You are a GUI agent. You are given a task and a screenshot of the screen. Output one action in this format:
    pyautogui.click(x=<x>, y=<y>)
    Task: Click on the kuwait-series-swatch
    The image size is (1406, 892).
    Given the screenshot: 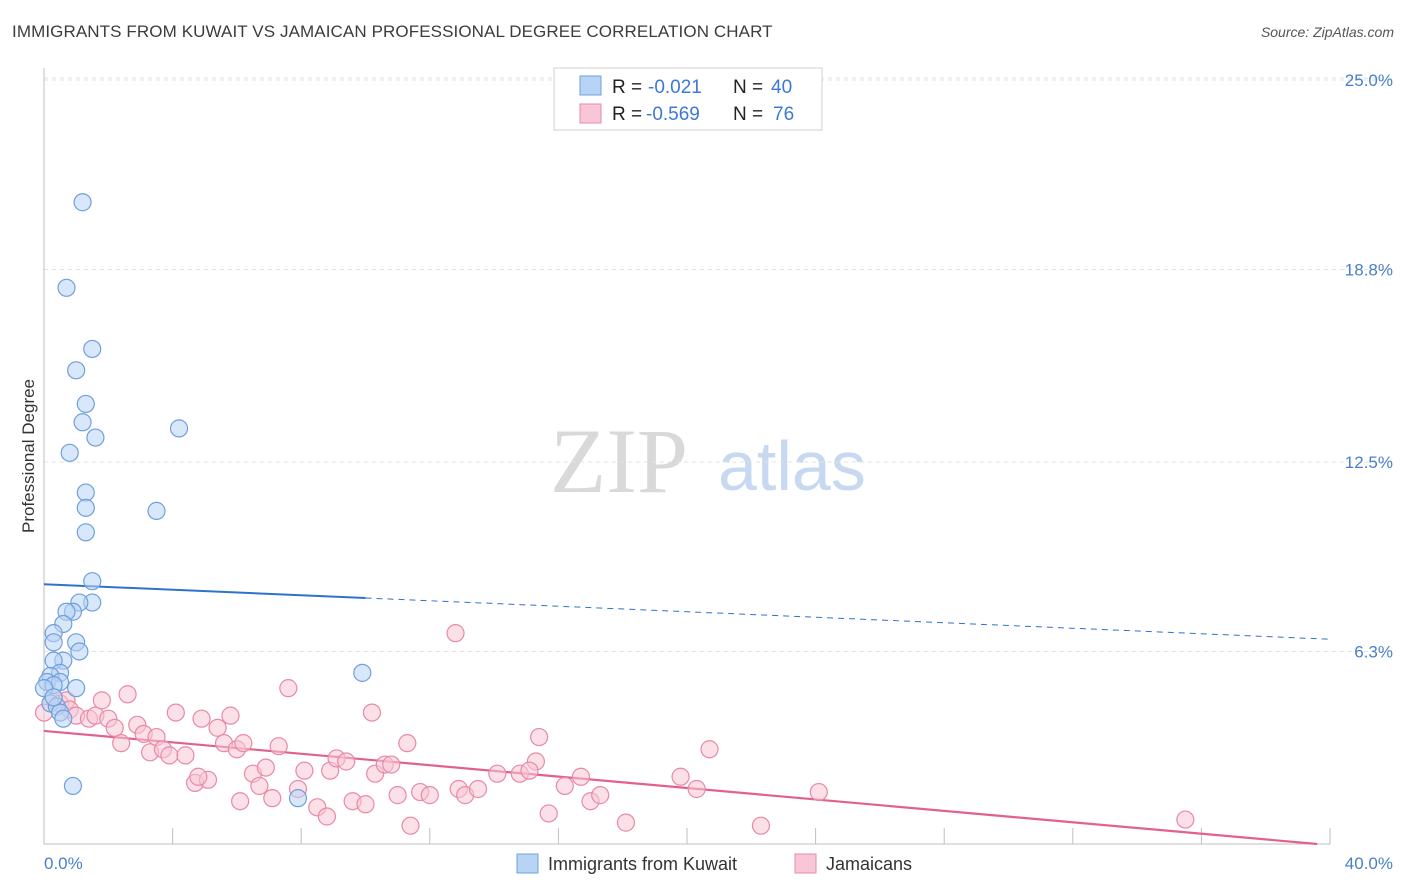 What is the action you would take?
    pyautogui.click(x=527, y=863)
    